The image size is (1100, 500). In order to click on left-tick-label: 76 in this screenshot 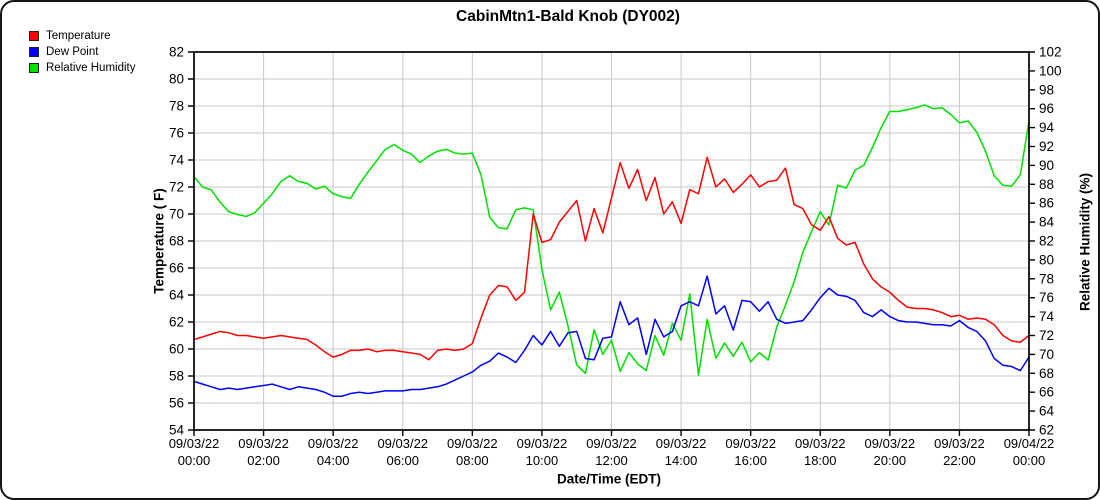, I will do `click(176, 133)`.